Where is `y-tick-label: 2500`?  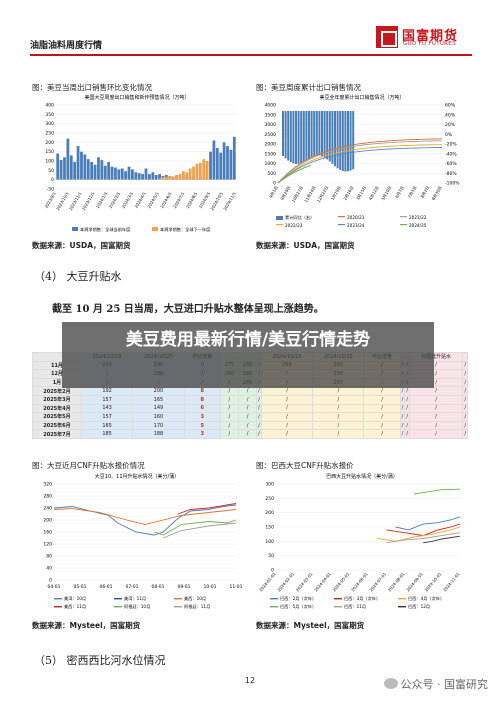 y-tick-label: 2500 is located at coordinates (271, 135).